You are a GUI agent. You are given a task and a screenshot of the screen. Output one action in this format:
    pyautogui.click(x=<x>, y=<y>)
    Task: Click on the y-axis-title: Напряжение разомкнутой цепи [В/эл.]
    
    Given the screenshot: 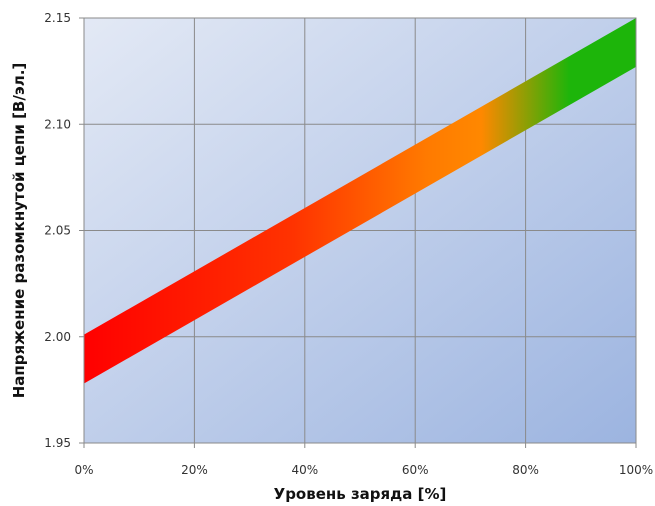 What is the action you would take?
    pyautogui.click(x=19, y=231)
    